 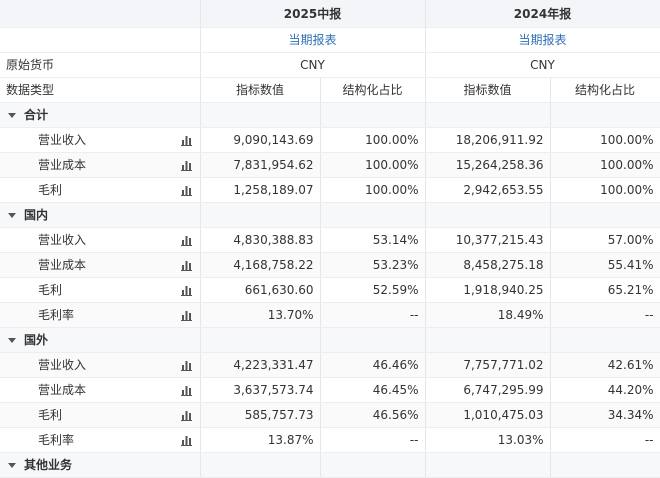 What do you see at coordinates (503, 414) in the screenshot?
I see `cell-text: 1,010,475.03` at bounding box center [503, 414].